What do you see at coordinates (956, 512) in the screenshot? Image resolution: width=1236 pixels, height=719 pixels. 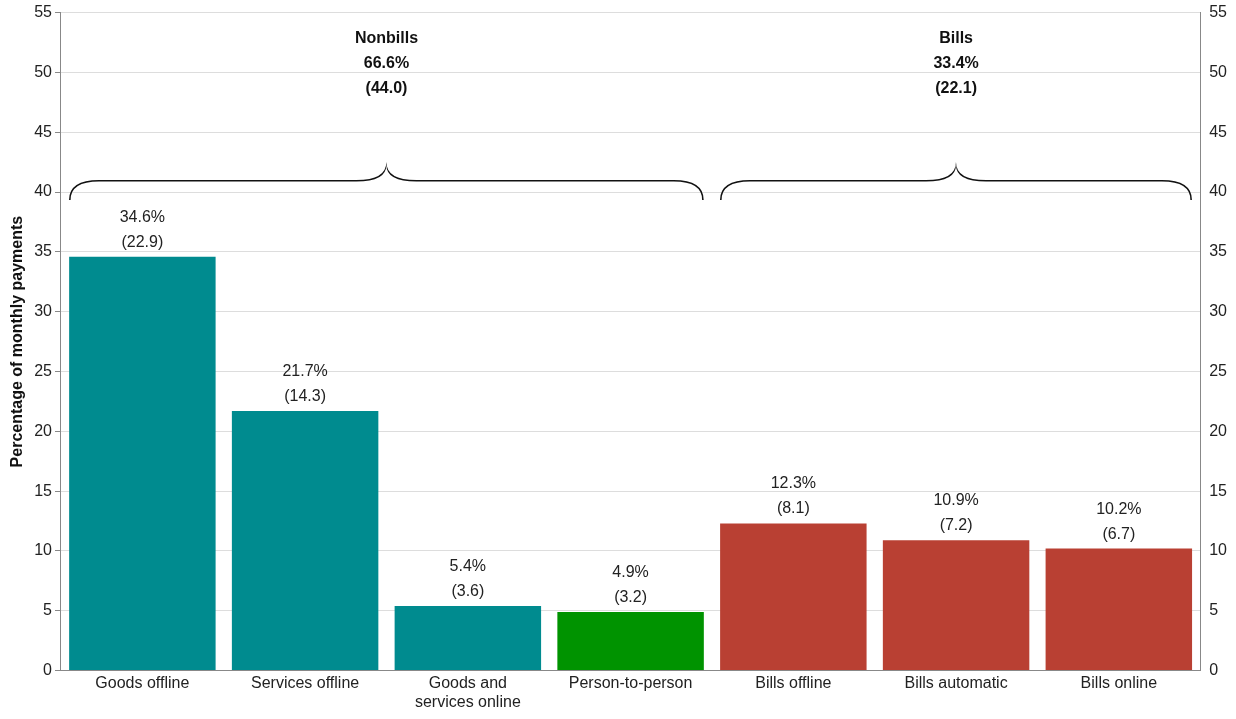 I see `data-label: 10.9% (7.2)` at bounding box center [956, 512].